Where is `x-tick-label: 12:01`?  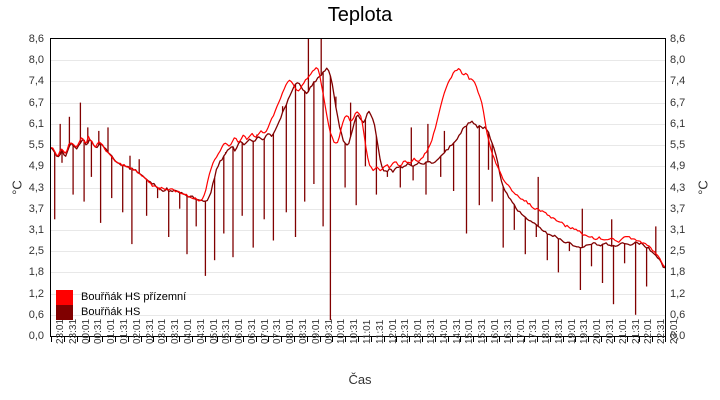 x-tick-label: 12:01 is located at coordinates (393, 331).